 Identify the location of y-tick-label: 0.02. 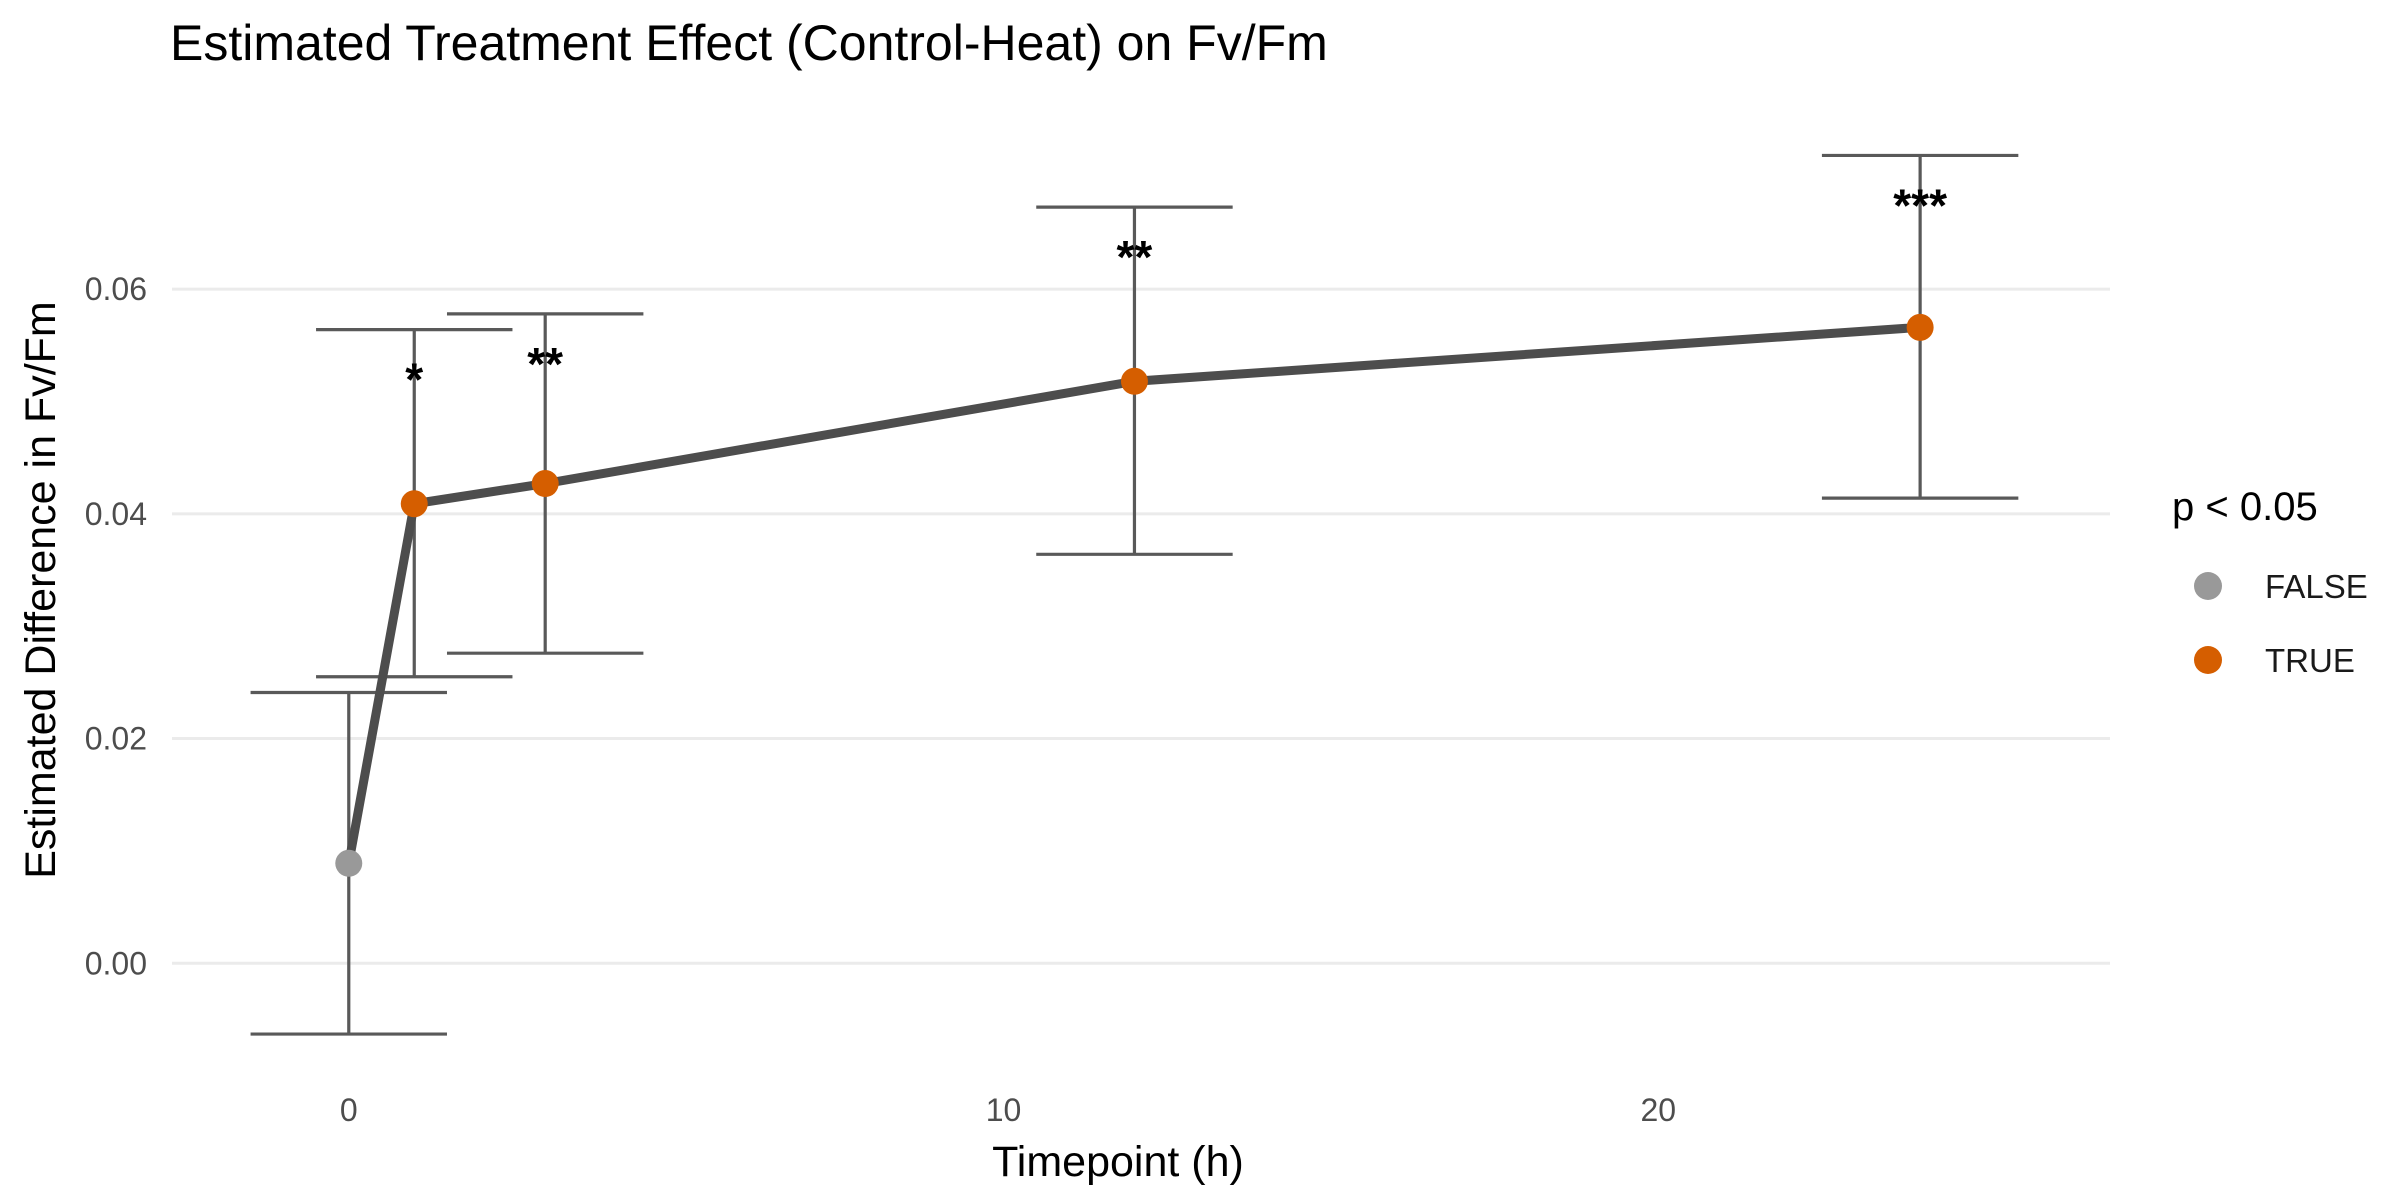
(116, 739).